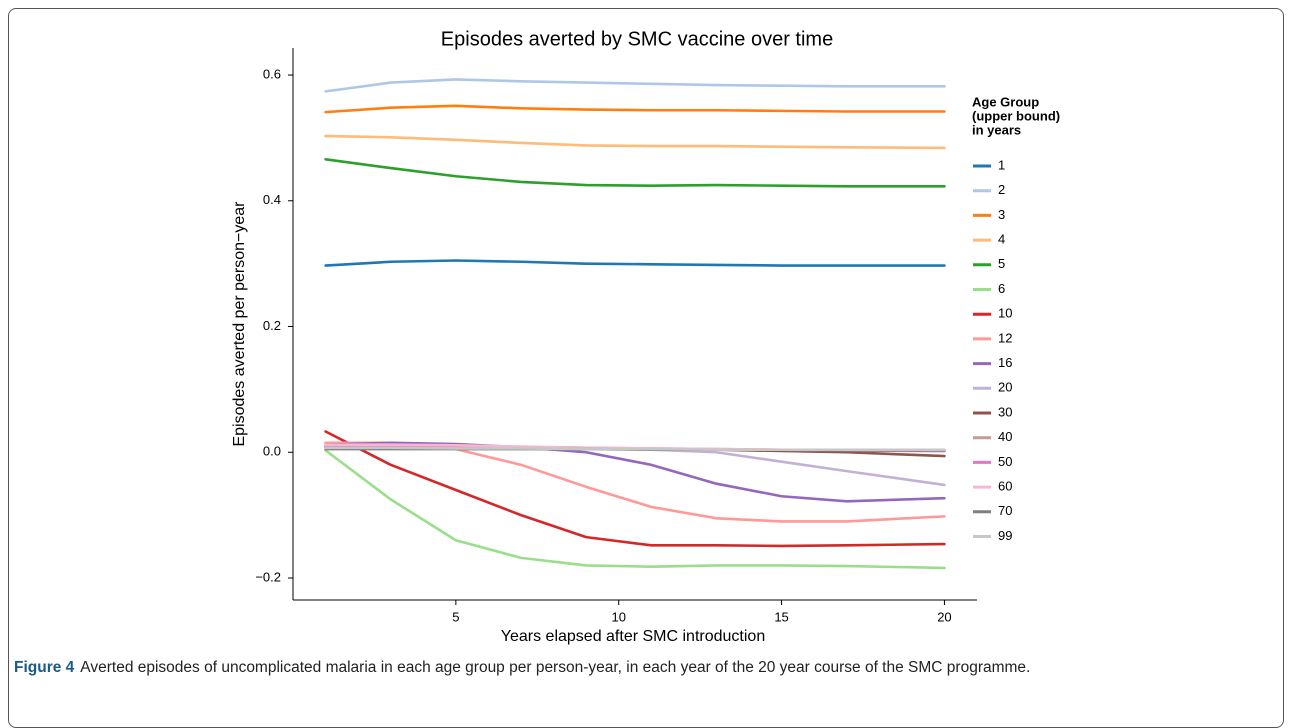  I want to click on legend-label: 60, so click(1005, 486).